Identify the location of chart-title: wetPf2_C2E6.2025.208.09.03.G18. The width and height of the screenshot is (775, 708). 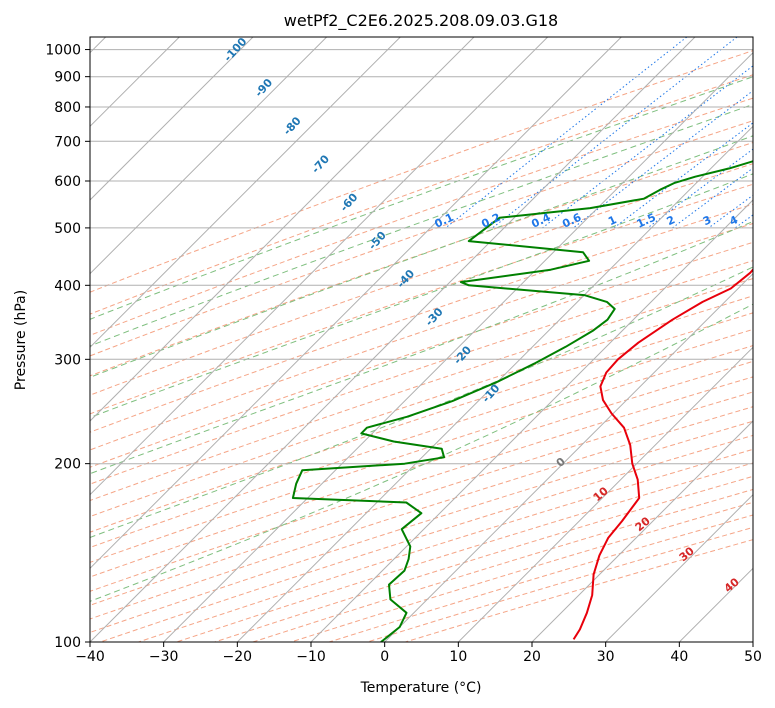
(421, 21).